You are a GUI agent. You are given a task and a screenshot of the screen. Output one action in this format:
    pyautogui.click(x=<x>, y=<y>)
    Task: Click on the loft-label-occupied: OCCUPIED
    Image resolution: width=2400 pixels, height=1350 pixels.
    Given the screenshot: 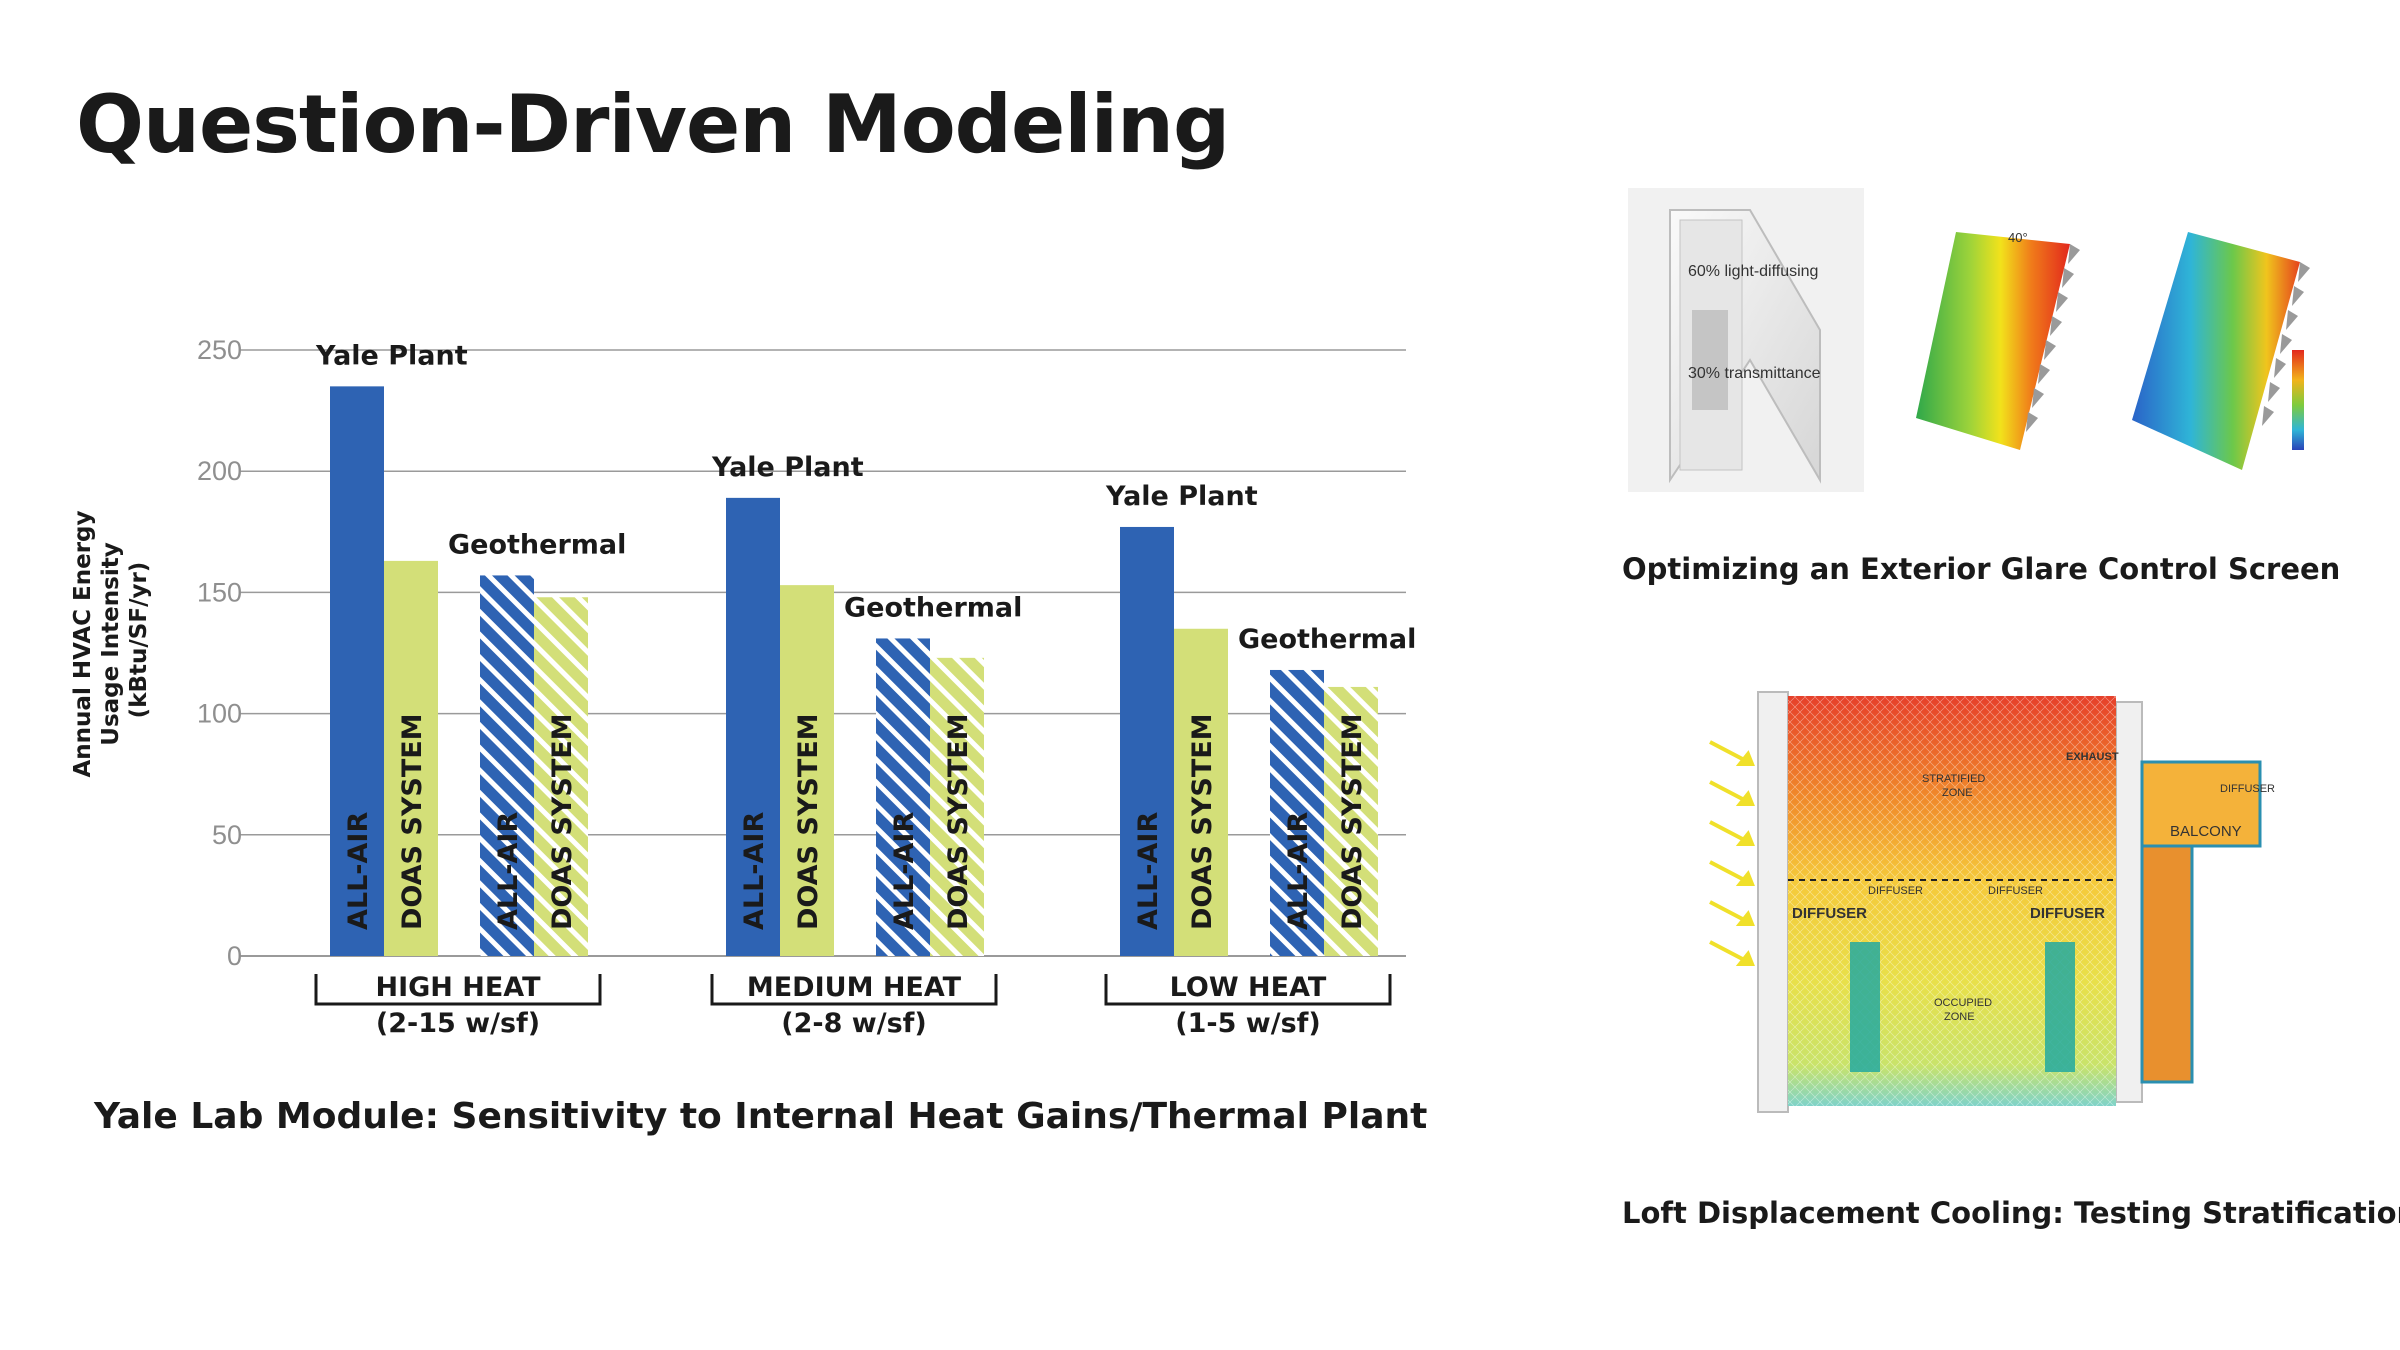 What is the action you would take?
    pyautogui.click(x=1963, y=1003)
    